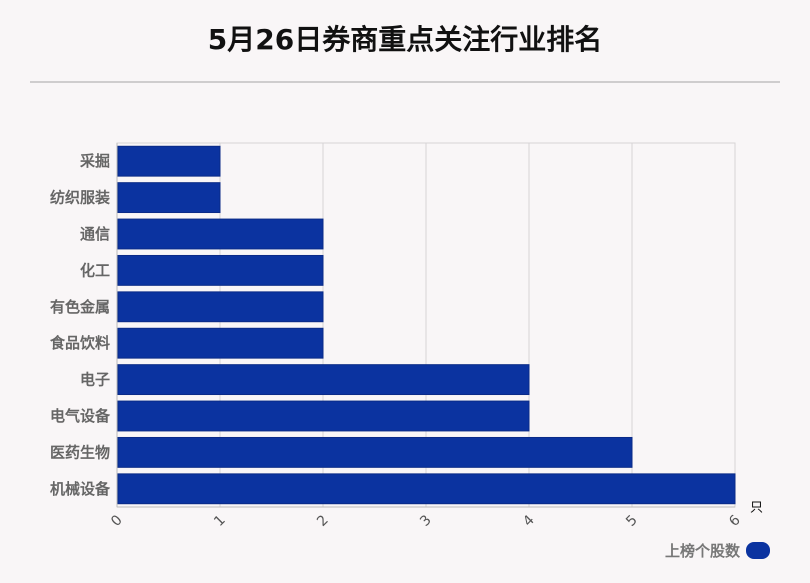  I want to click on category-label: 通信, so click(95, 234).